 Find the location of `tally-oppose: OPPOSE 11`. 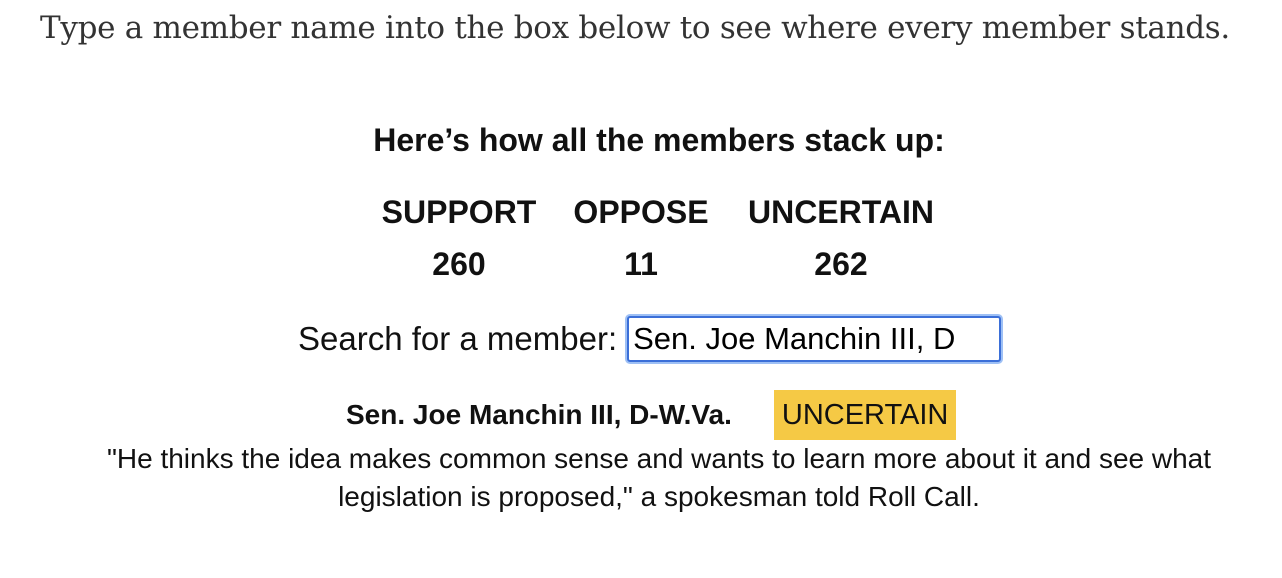

tally-oppose: OPPOSE 11 is located at coordinates (641, 238).